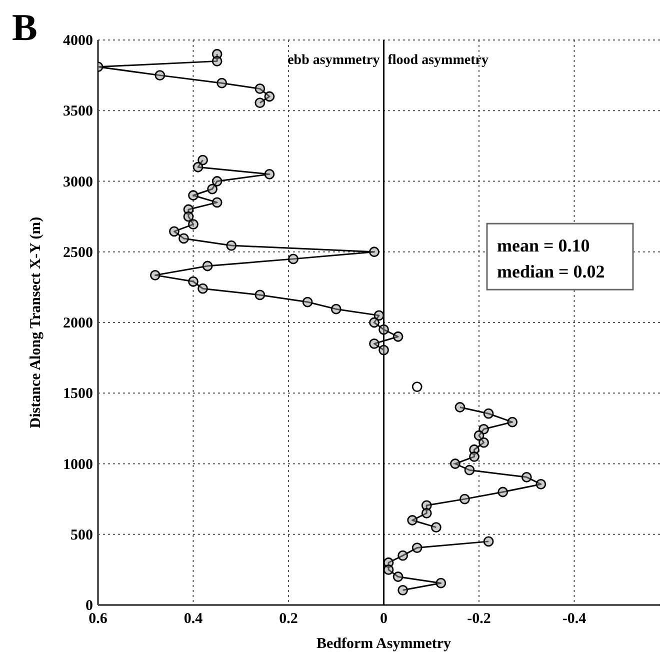  What do you see at coordinates (574, 619) in the screenshot?
I see `x-tick-label: -0.4` at bounding box center [574, 619].